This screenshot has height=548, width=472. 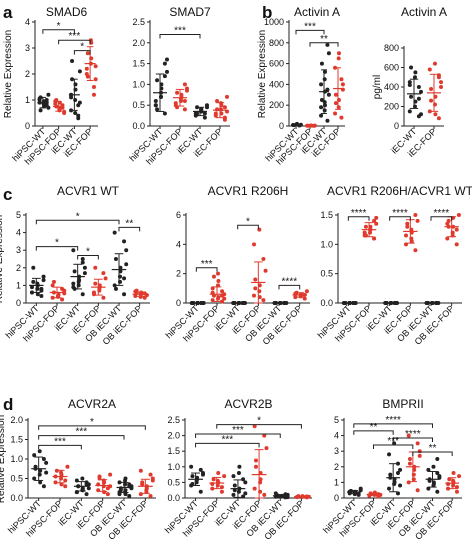 I want to click on chart5-significance-label: ****, so click(x=290, y=281).